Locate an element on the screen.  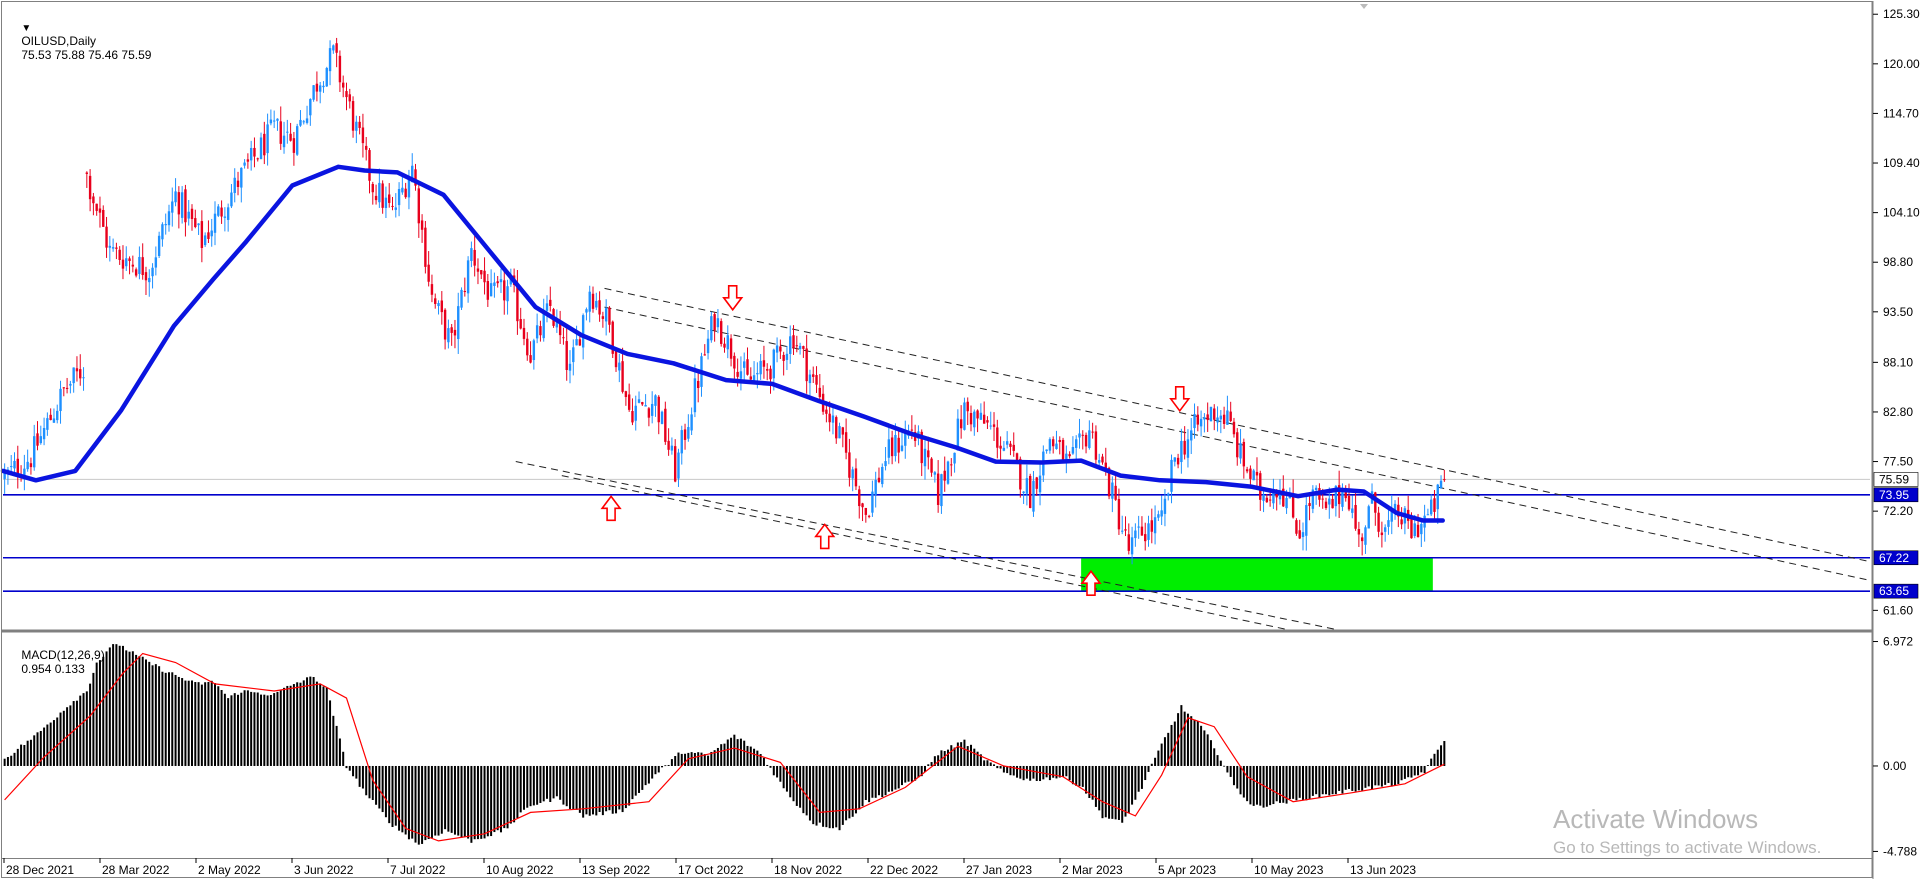
collapse-triangle-icon: ▼ is located at coordinates (26, 28).